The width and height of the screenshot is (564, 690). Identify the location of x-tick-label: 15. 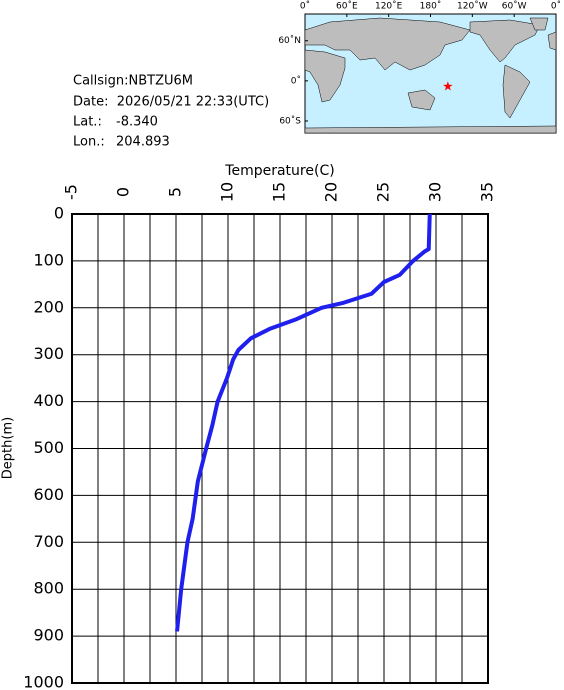
(279, 192).